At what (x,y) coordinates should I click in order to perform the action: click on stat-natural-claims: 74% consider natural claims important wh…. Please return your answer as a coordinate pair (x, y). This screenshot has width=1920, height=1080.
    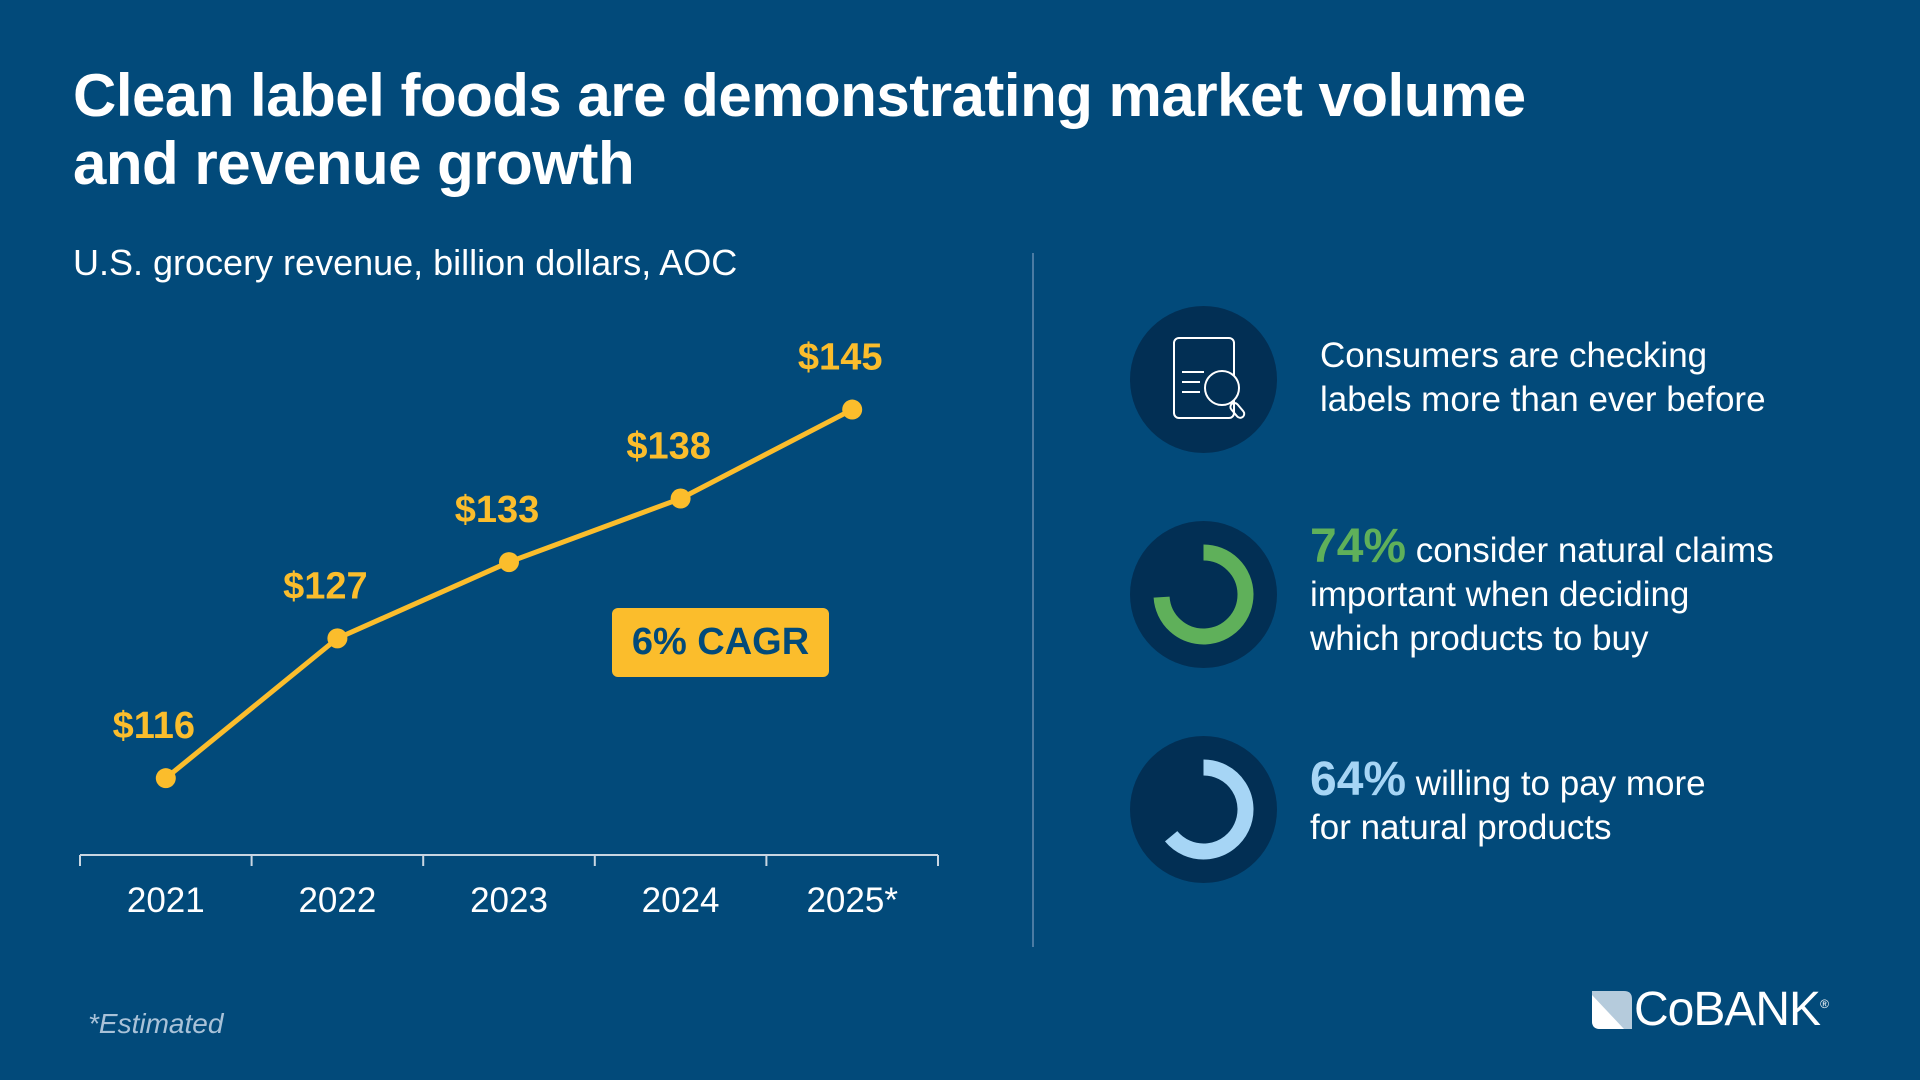
    Looking at the image, I should click on (1510, 596).